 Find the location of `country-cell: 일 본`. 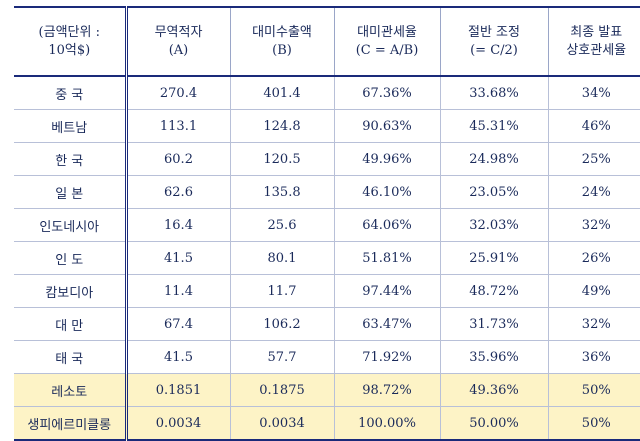

country-cell: 일 본 is located at coordinates (70, 192).